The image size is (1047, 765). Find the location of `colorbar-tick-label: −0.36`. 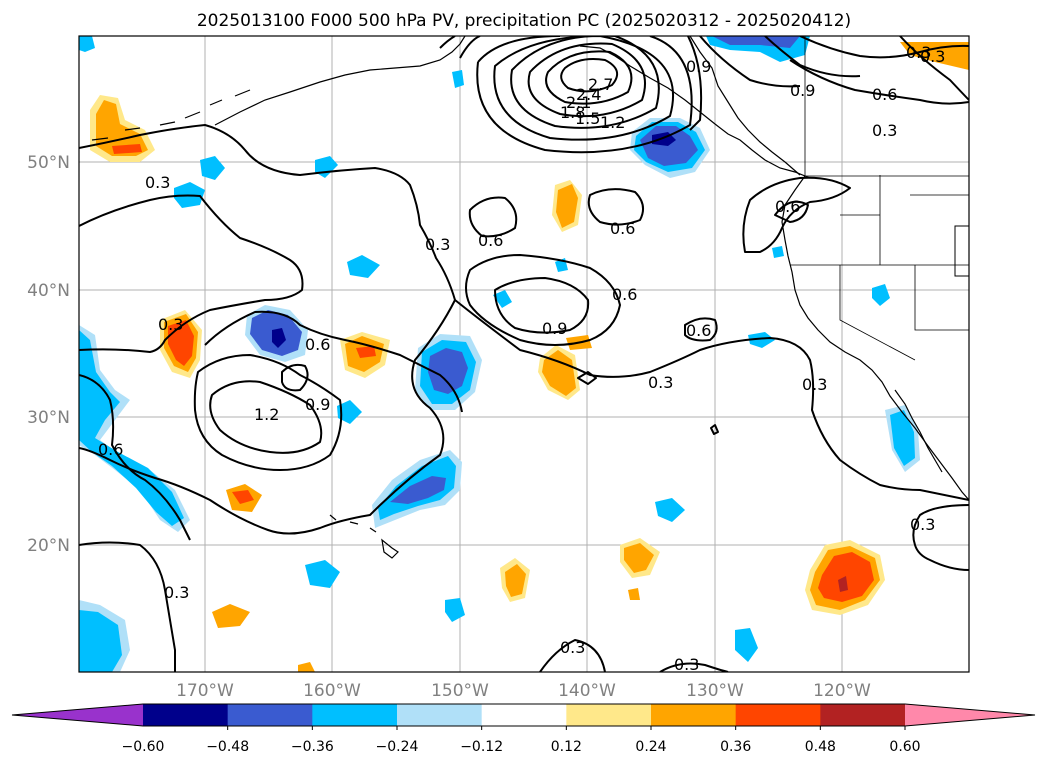

colorbar-tick-label: −0.36 is located at coordinates (312, 747).